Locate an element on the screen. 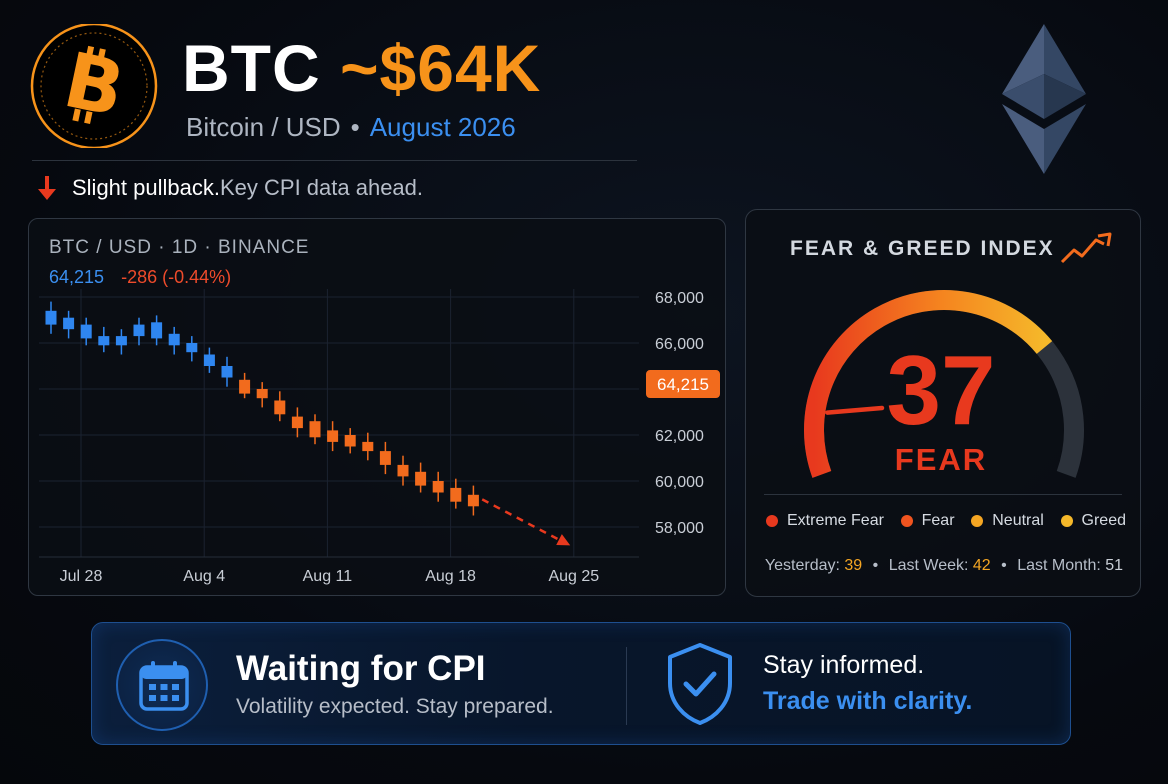  y-tick-label: 58,000 is located at coordinates (679, 528).